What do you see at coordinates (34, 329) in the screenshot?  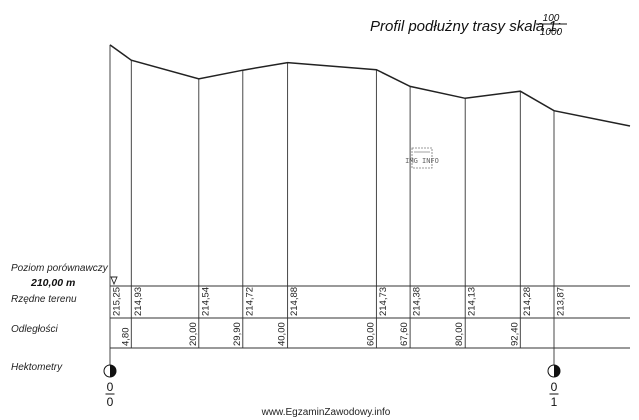 I see `distances-label: Odległości` at bounding box center [34, 329].